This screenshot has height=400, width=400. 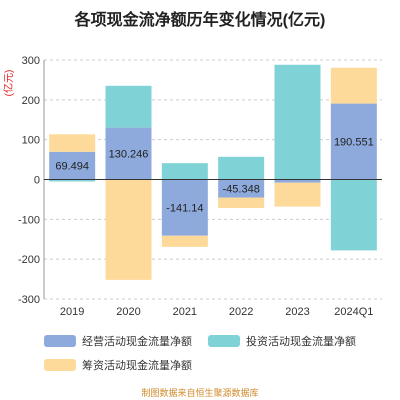 I want to click on y-tick-label: -300, so click(x=29, y=300).